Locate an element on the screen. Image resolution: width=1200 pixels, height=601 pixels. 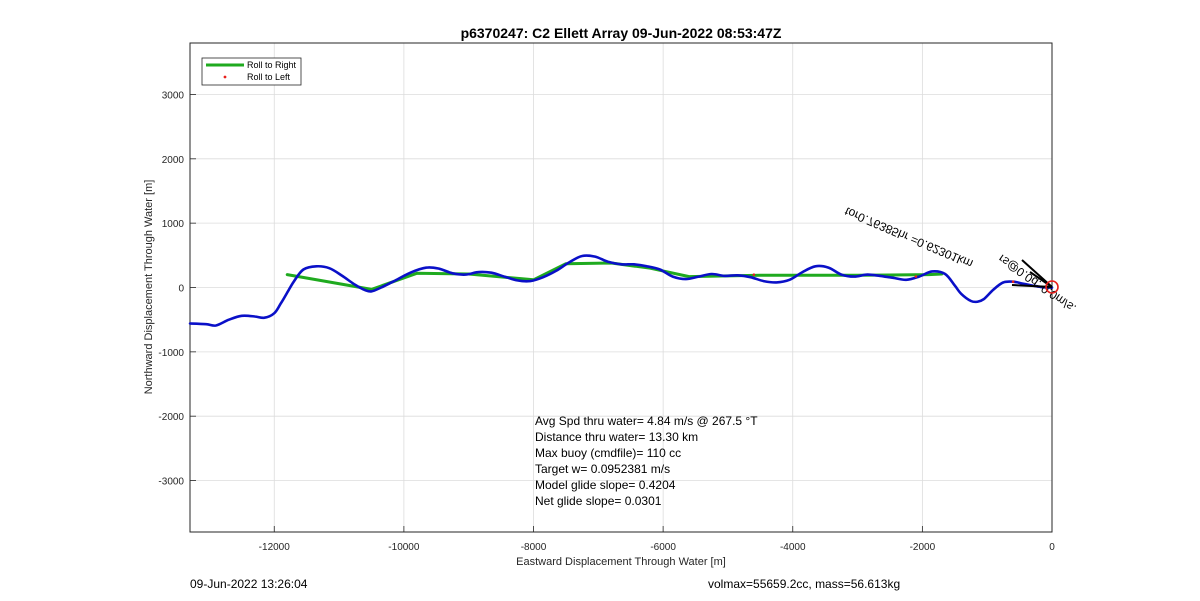
annotation-distance: Distance thru water= 13.30 km is located at coordinates (616, 437).